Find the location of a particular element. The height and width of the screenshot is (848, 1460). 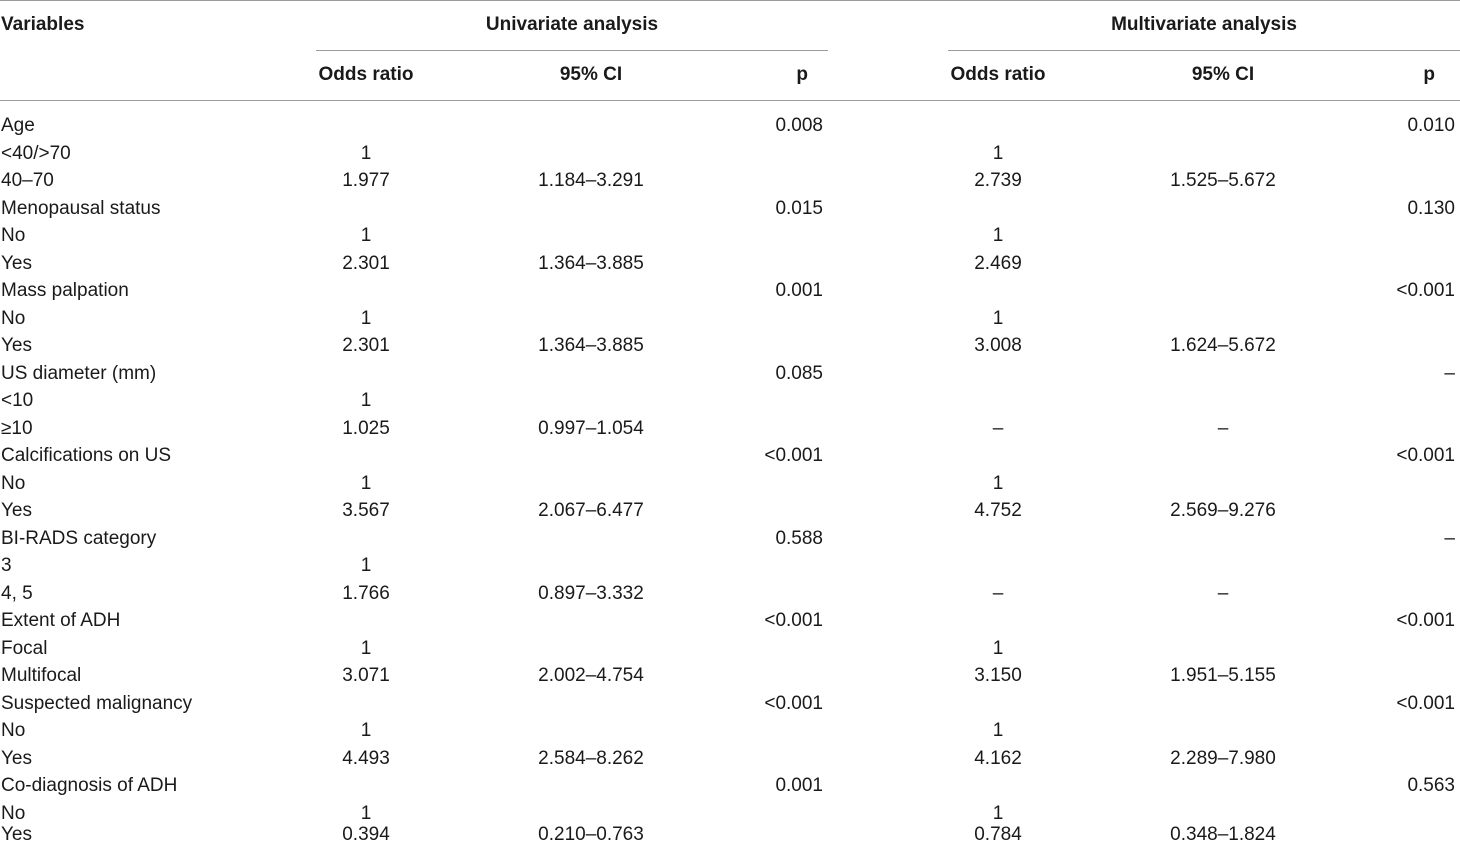

table-row: <10 1 is located at coordinates (730, 400).